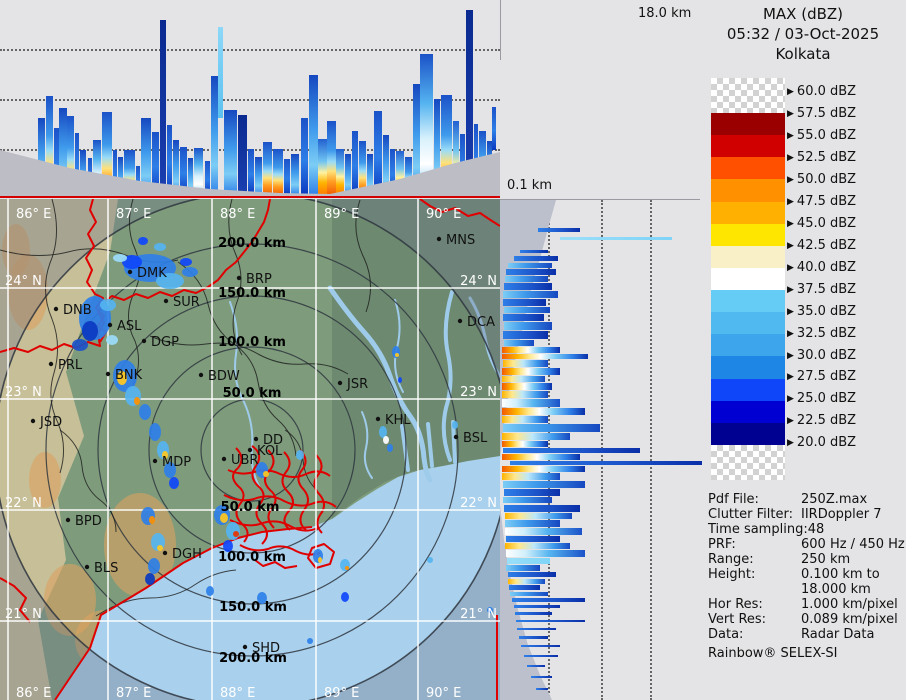 The image size is (906, 700). Describe the element at coordinates (821, 289) in the screenshot. I see `legend-entry-label: ▶ 37.5 dBZ` at that location.